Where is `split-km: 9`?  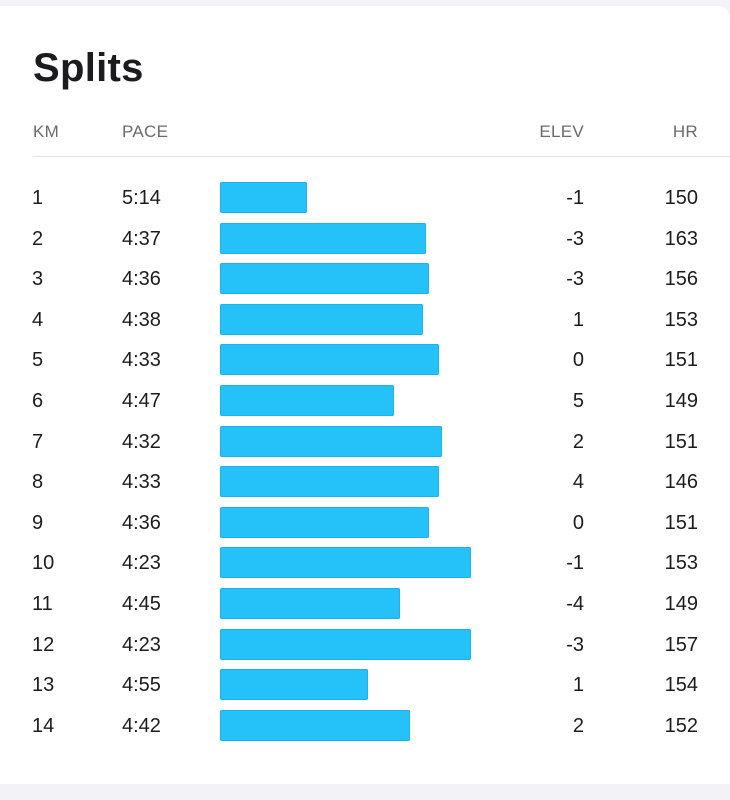 split-km: 9 is located at coordinates (38, 522).